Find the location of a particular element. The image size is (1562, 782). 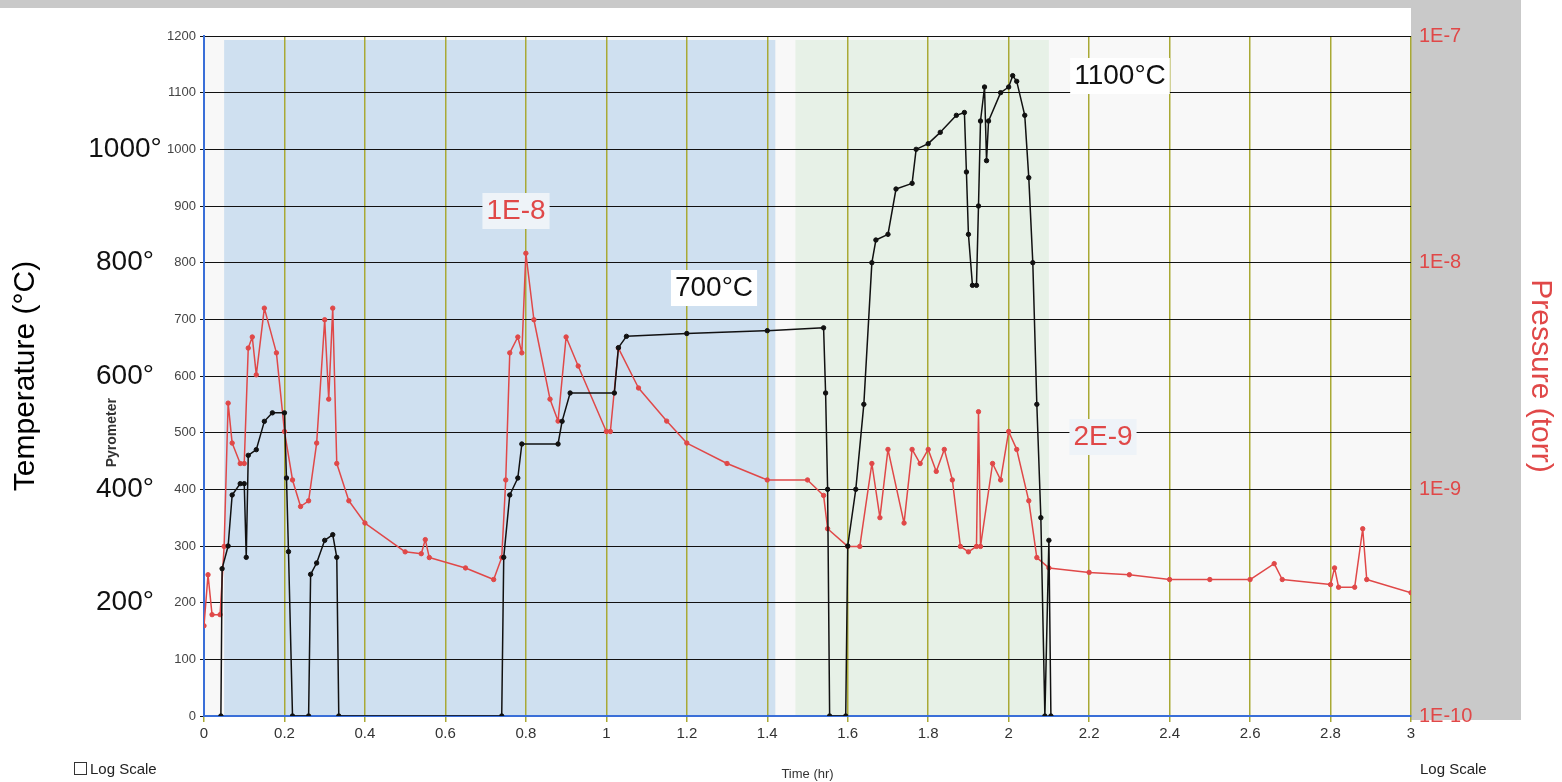

text: 800° is located at coordinates (125, 260).